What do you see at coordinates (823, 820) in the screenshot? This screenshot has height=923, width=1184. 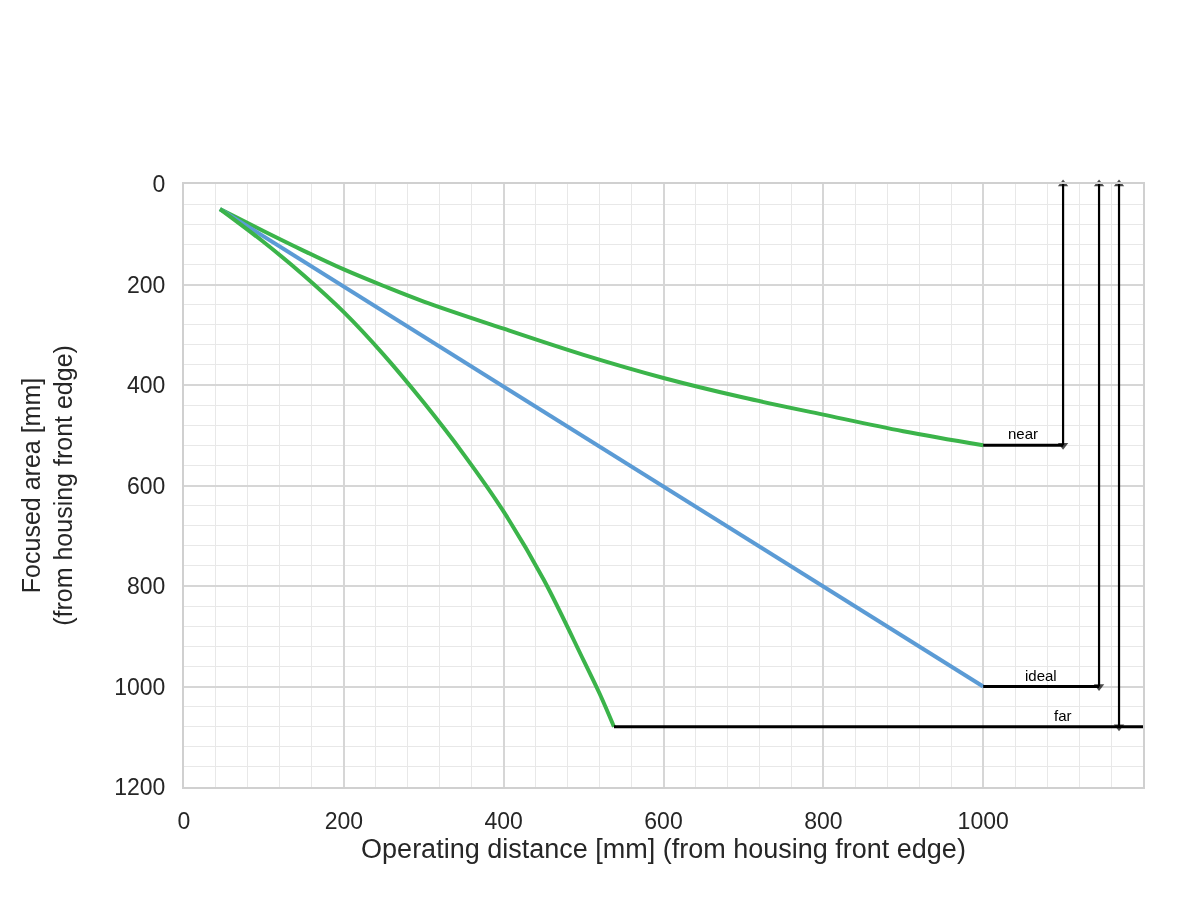 I see `x-tick-label: 800` at bounding box center [823, 820].